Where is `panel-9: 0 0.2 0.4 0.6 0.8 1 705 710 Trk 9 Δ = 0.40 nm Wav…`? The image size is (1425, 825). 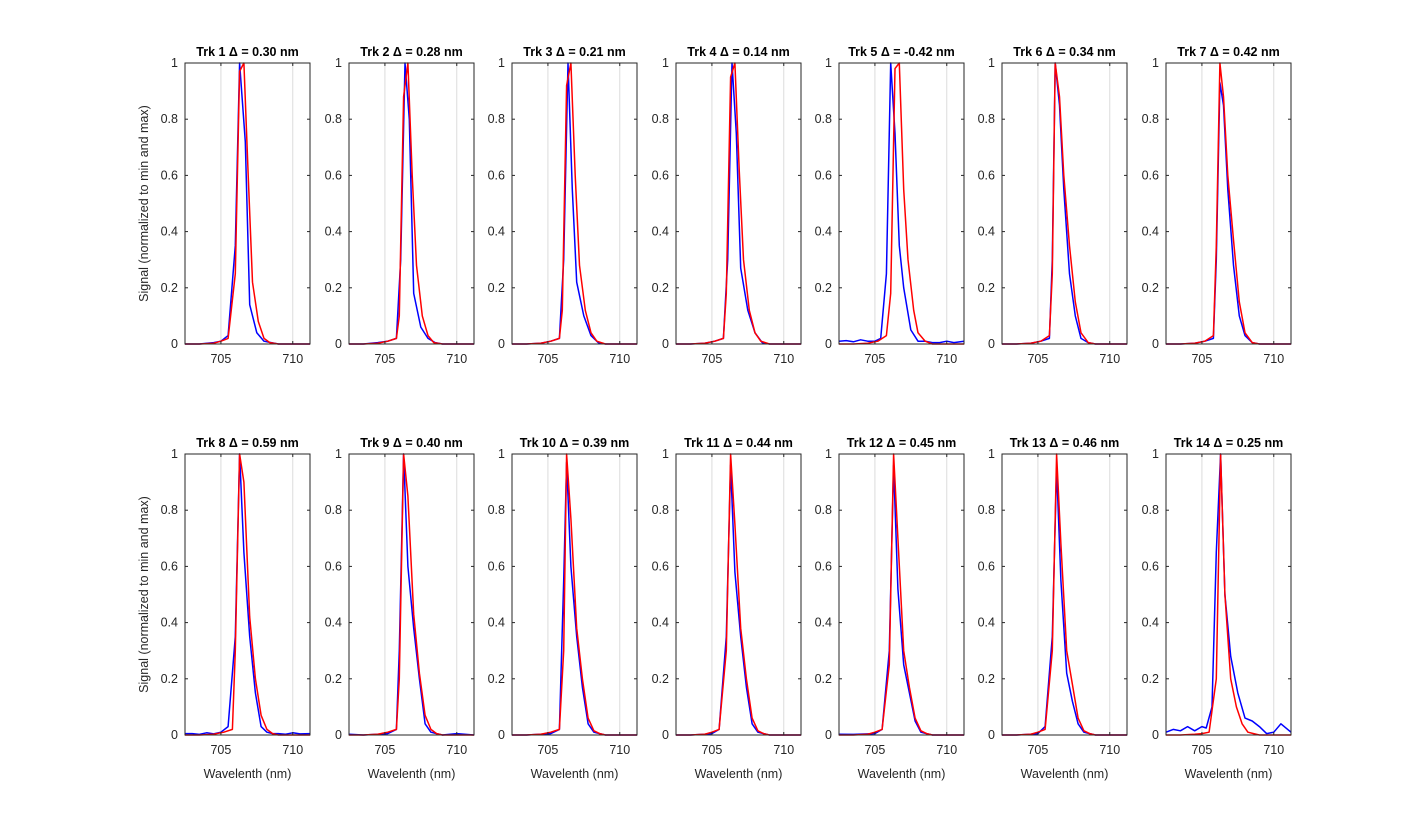
panel-9: 0 0.2 0.4 0.6 0.8 1 705 710 Trk 9 Δ = 0.40 nm Wav… is located at coordinates (400, 608).